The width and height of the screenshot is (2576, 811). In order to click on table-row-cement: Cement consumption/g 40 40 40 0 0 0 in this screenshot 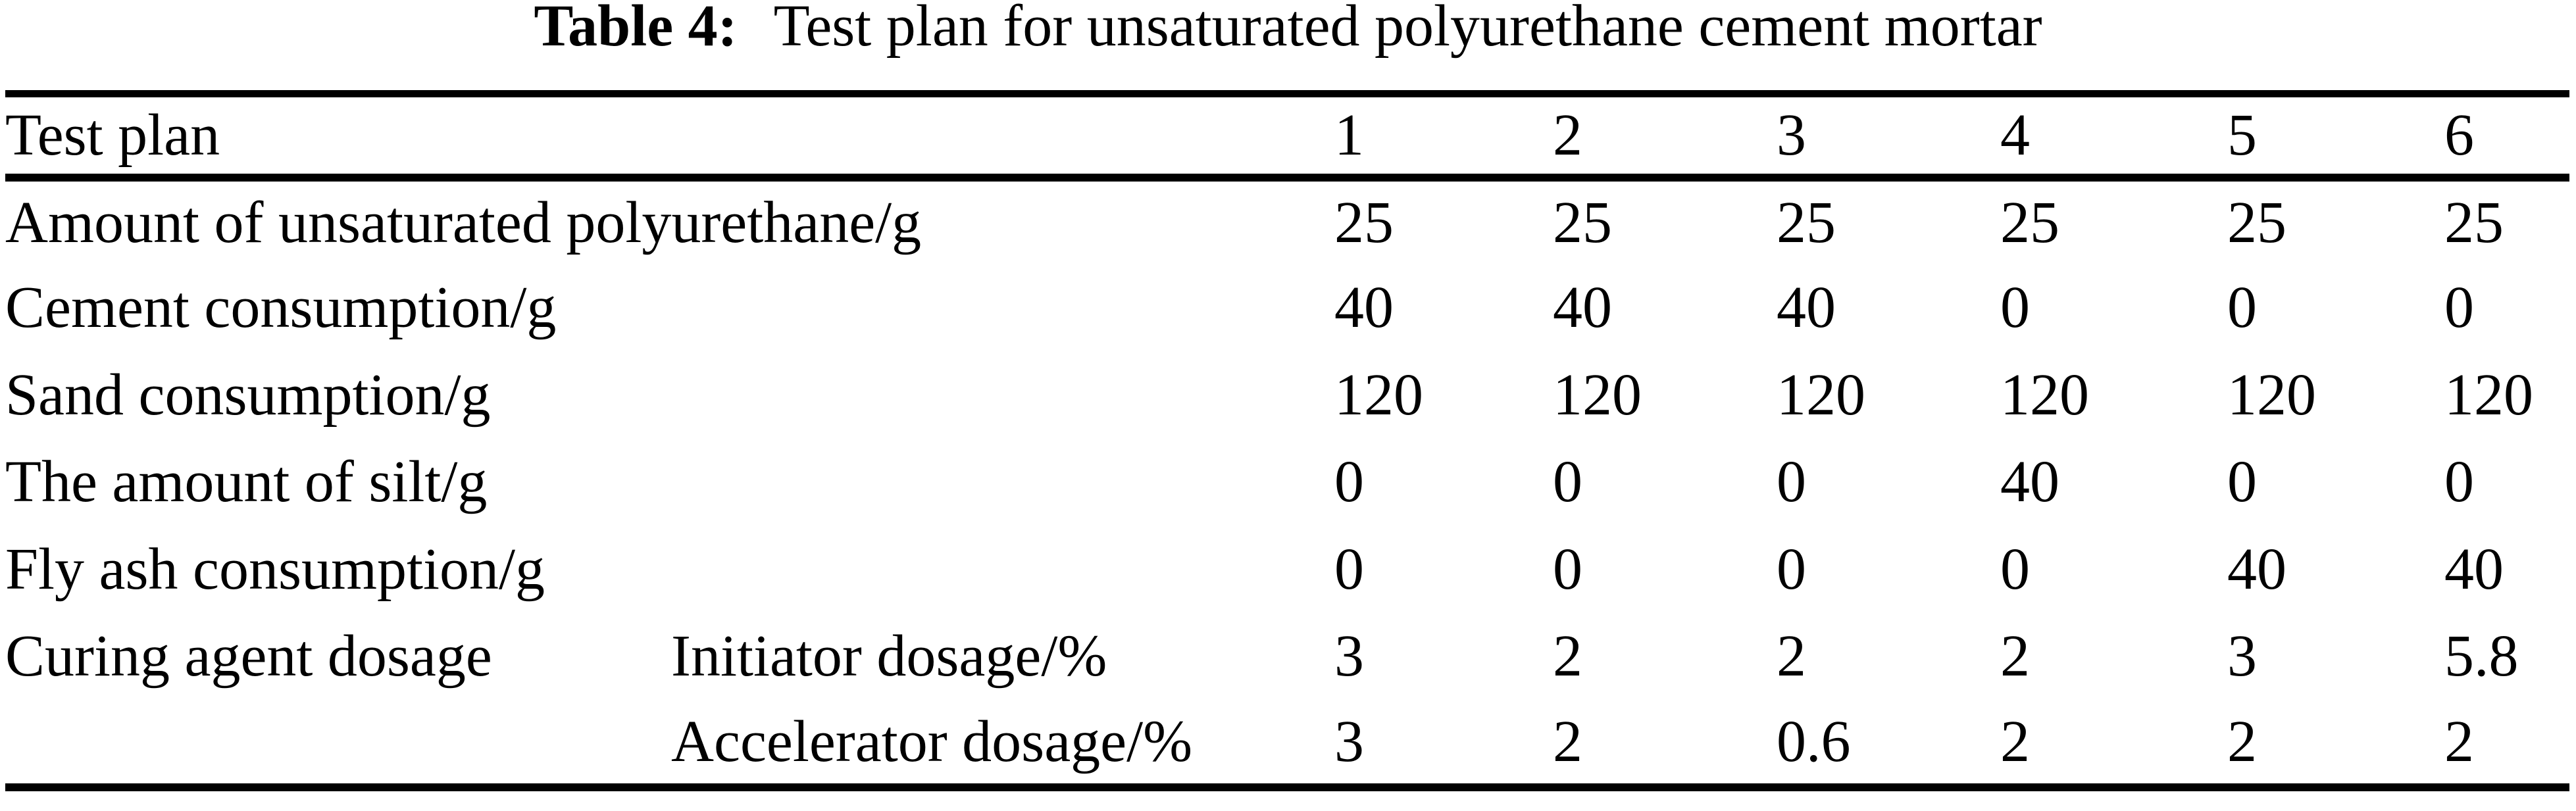, I will do `click(1287, 308)`.